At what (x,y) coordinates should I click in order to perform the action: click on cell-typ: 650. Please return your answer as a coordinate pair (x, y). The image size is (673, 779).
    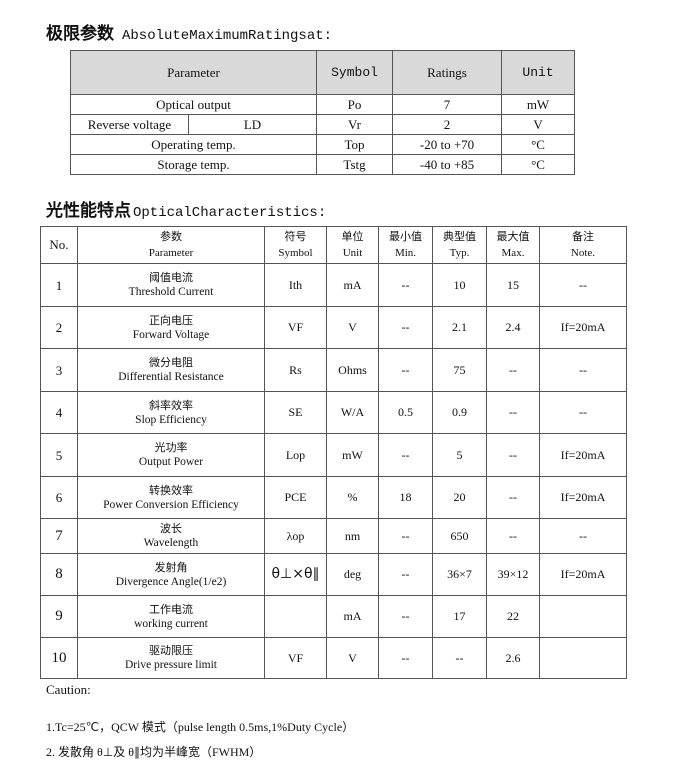
    Looking at the image, I should click on (459, 536).